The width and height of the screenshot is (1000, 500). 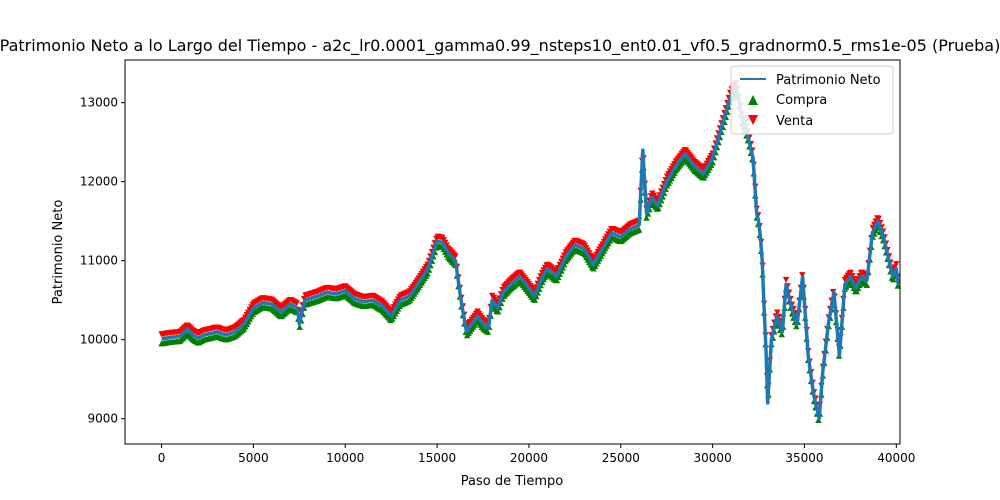 I want to click on legend-buy-marker, so click(x=753, y=100).